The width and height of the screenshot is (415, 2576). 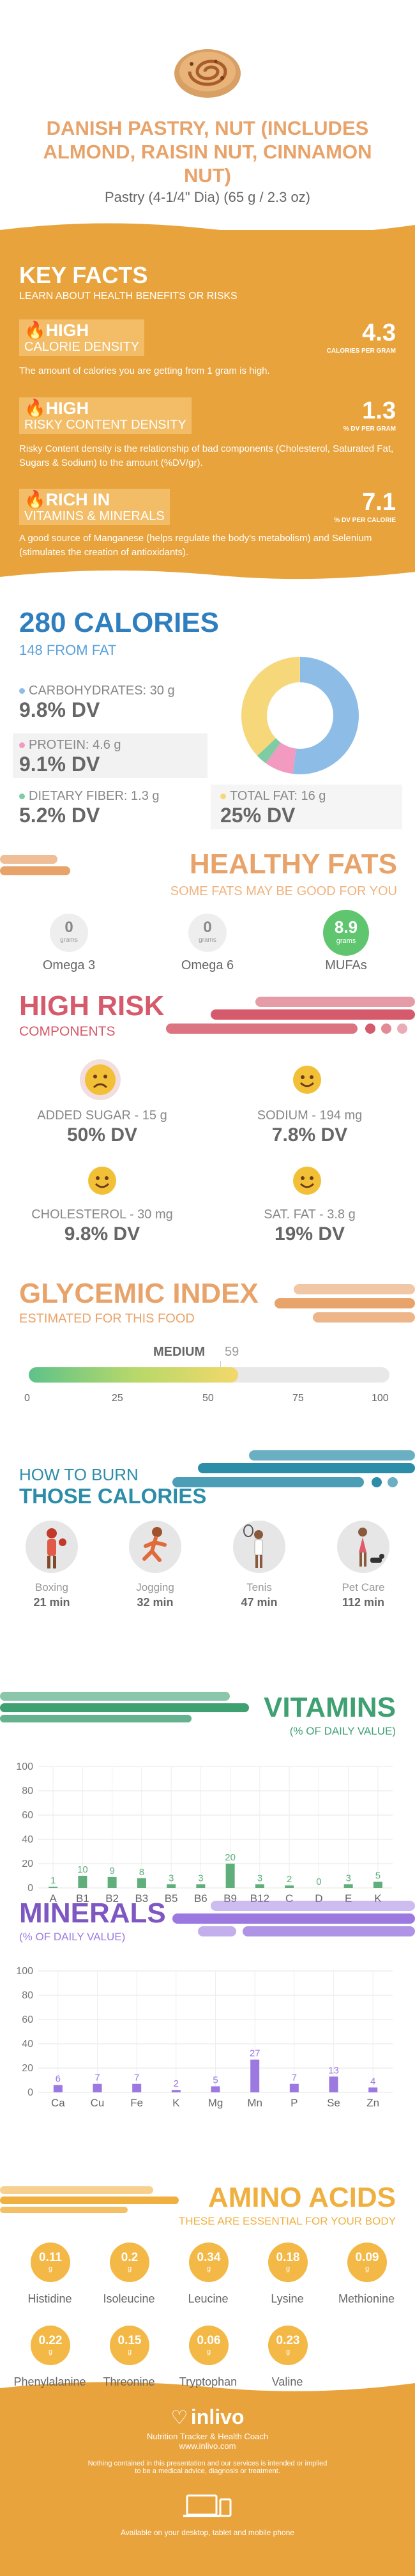 I want to click on pet-care-icon, so click(x=363, y=1547).